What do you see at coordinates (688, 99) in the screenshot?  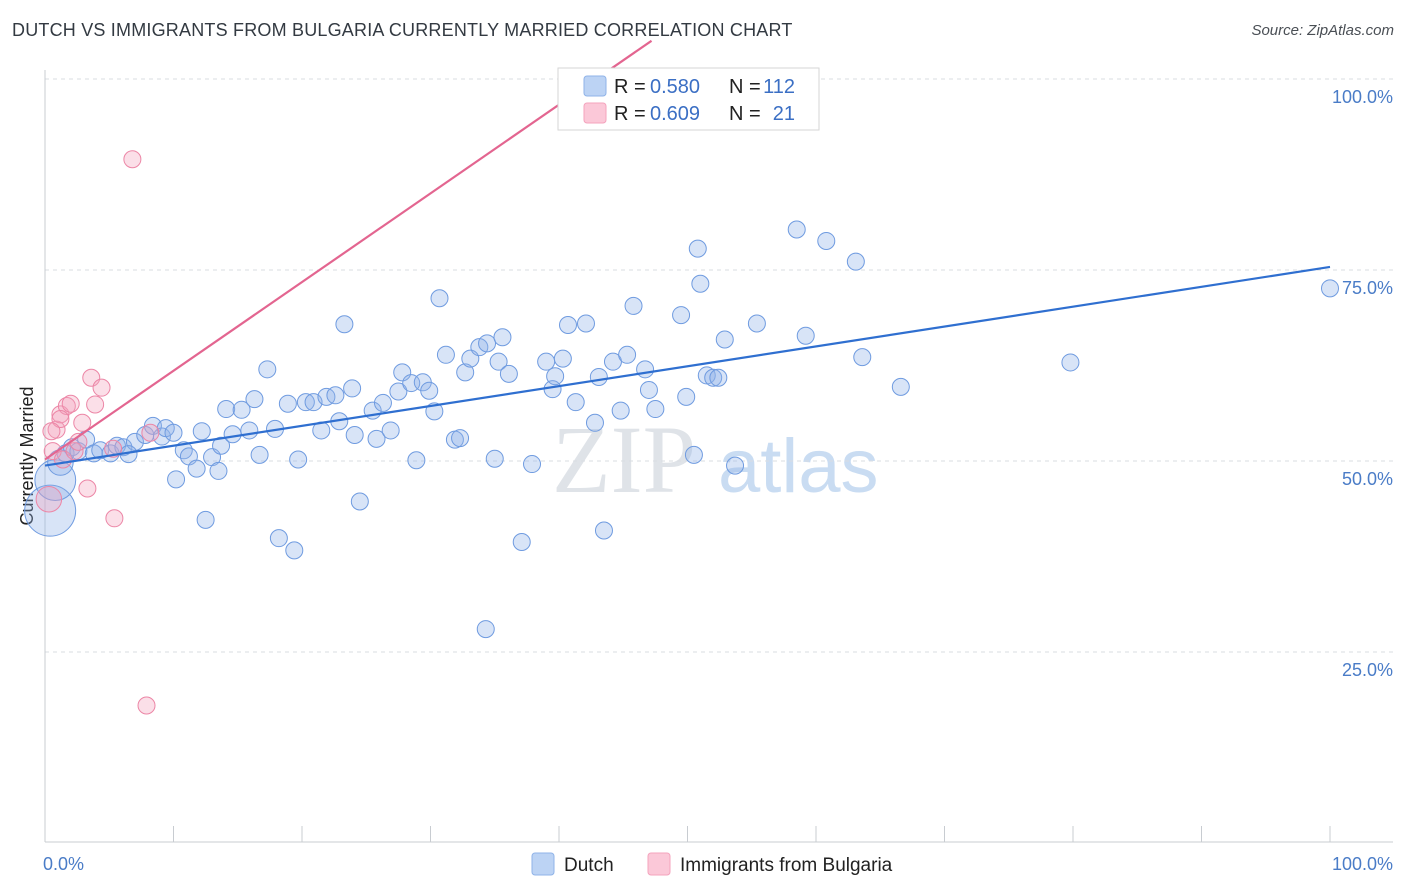 I see `stats-legend: R = 0.580 N = 112 R = 0.609 N = 21` at bounding box center [688, 99].